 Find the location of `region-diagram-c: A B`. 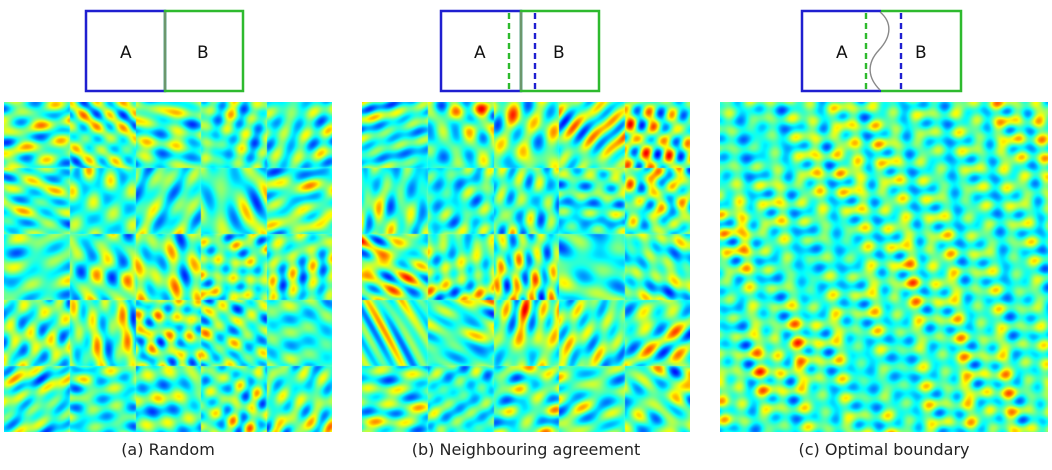

region-diagram-c: A B is located at coordinates (881, 51).